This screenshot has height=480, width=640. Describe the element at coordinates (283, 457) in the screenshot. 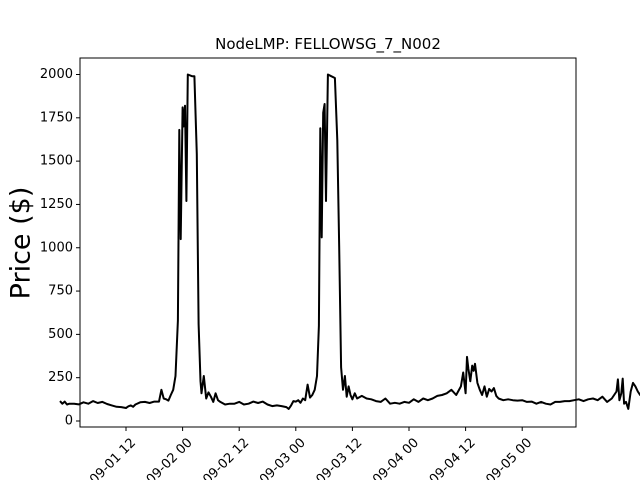

I see `x-tick-label: 09-03 00` at that location.